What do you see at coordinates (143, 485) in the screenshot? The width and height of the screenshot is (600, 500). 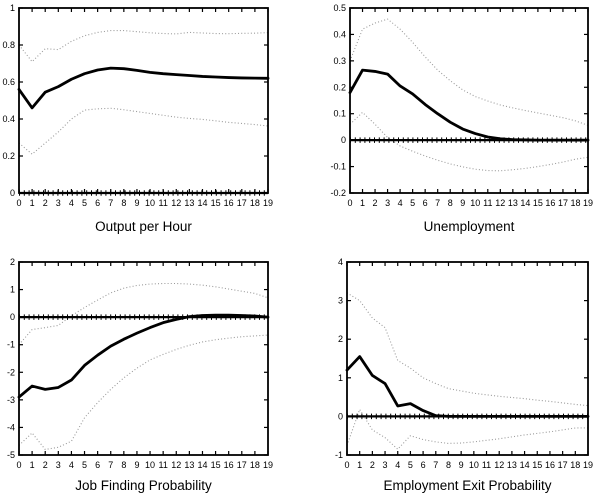 I see `chart-title: Job Finding Probability` at bounding box center [143, 485].